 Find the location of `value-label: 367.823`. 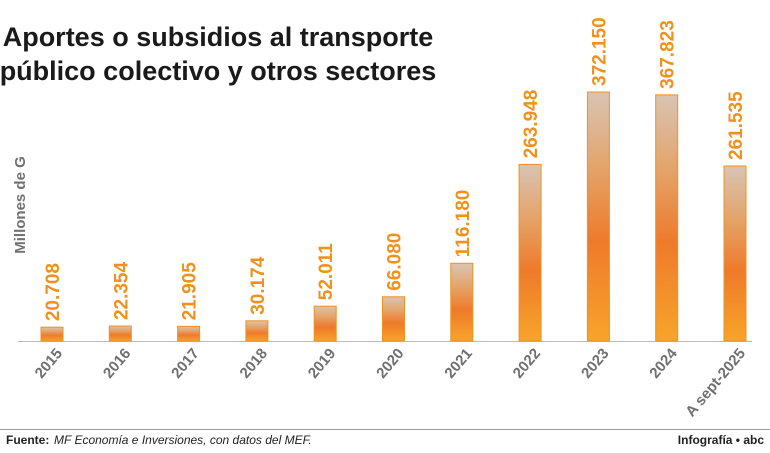

value-label: 367.823 is located at coordinates (668, 54).